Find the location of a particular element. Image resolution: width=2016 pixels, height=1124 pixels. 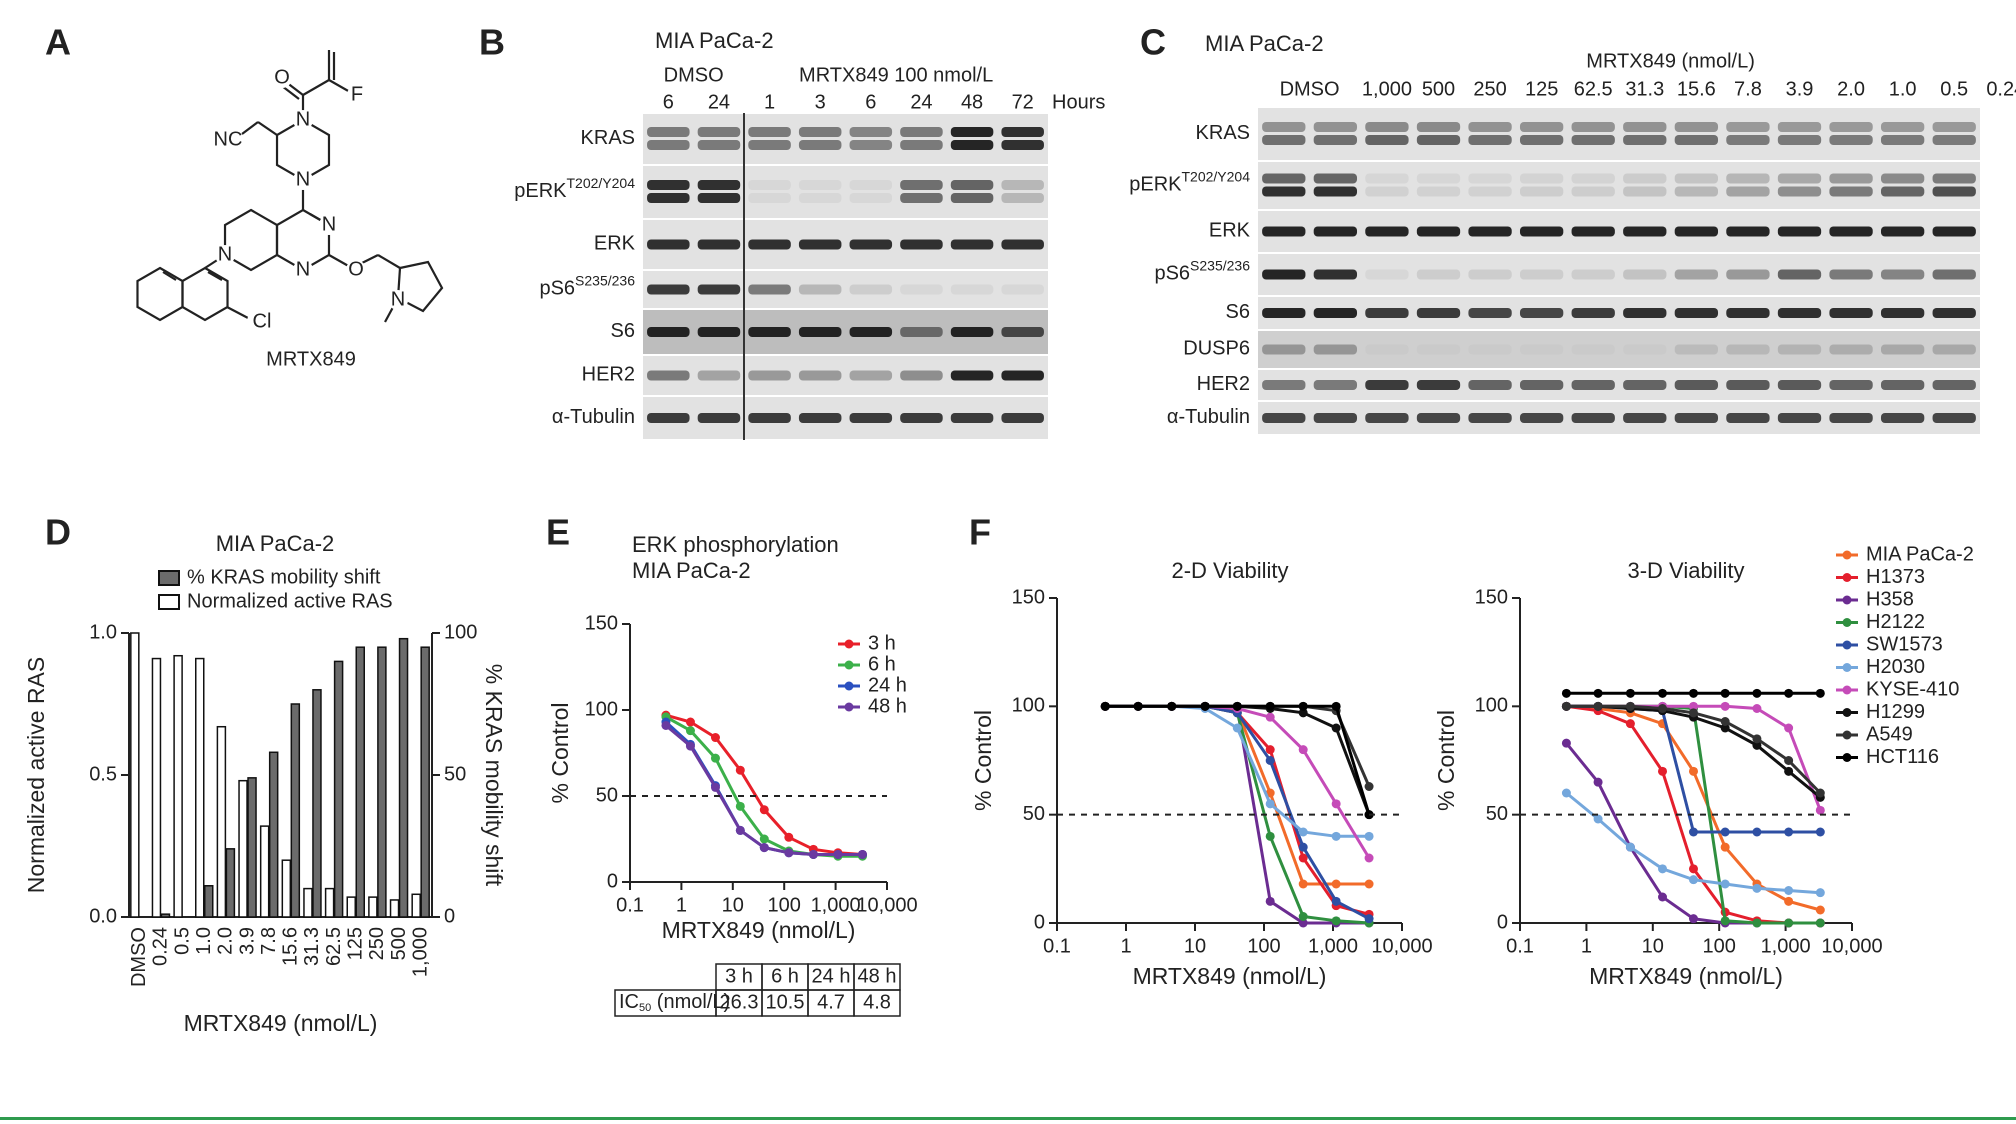

x-tick-label: 1,000 is located at coordinates (836, 905).